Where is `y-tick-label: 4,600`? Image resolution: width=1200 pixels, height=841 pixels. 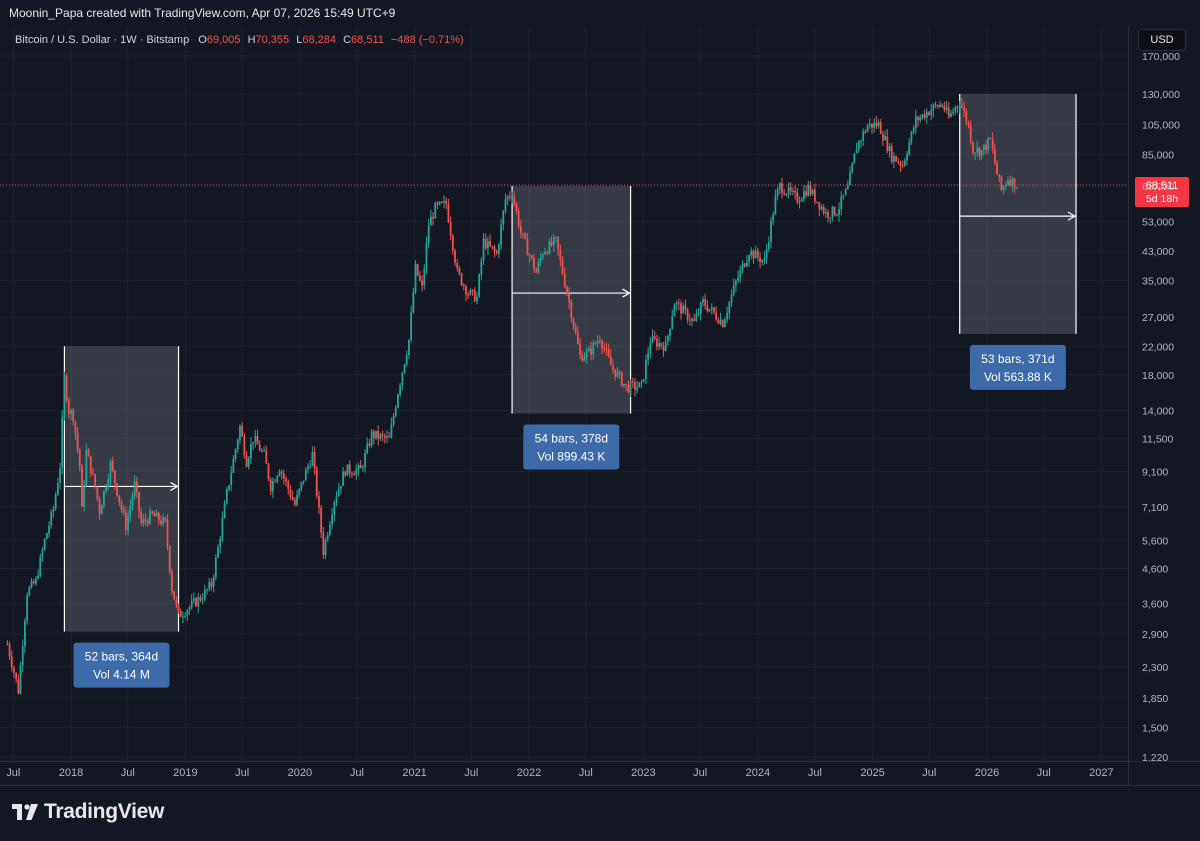
y-tick-label: 4,600 is located at coordinates (1155, 570).